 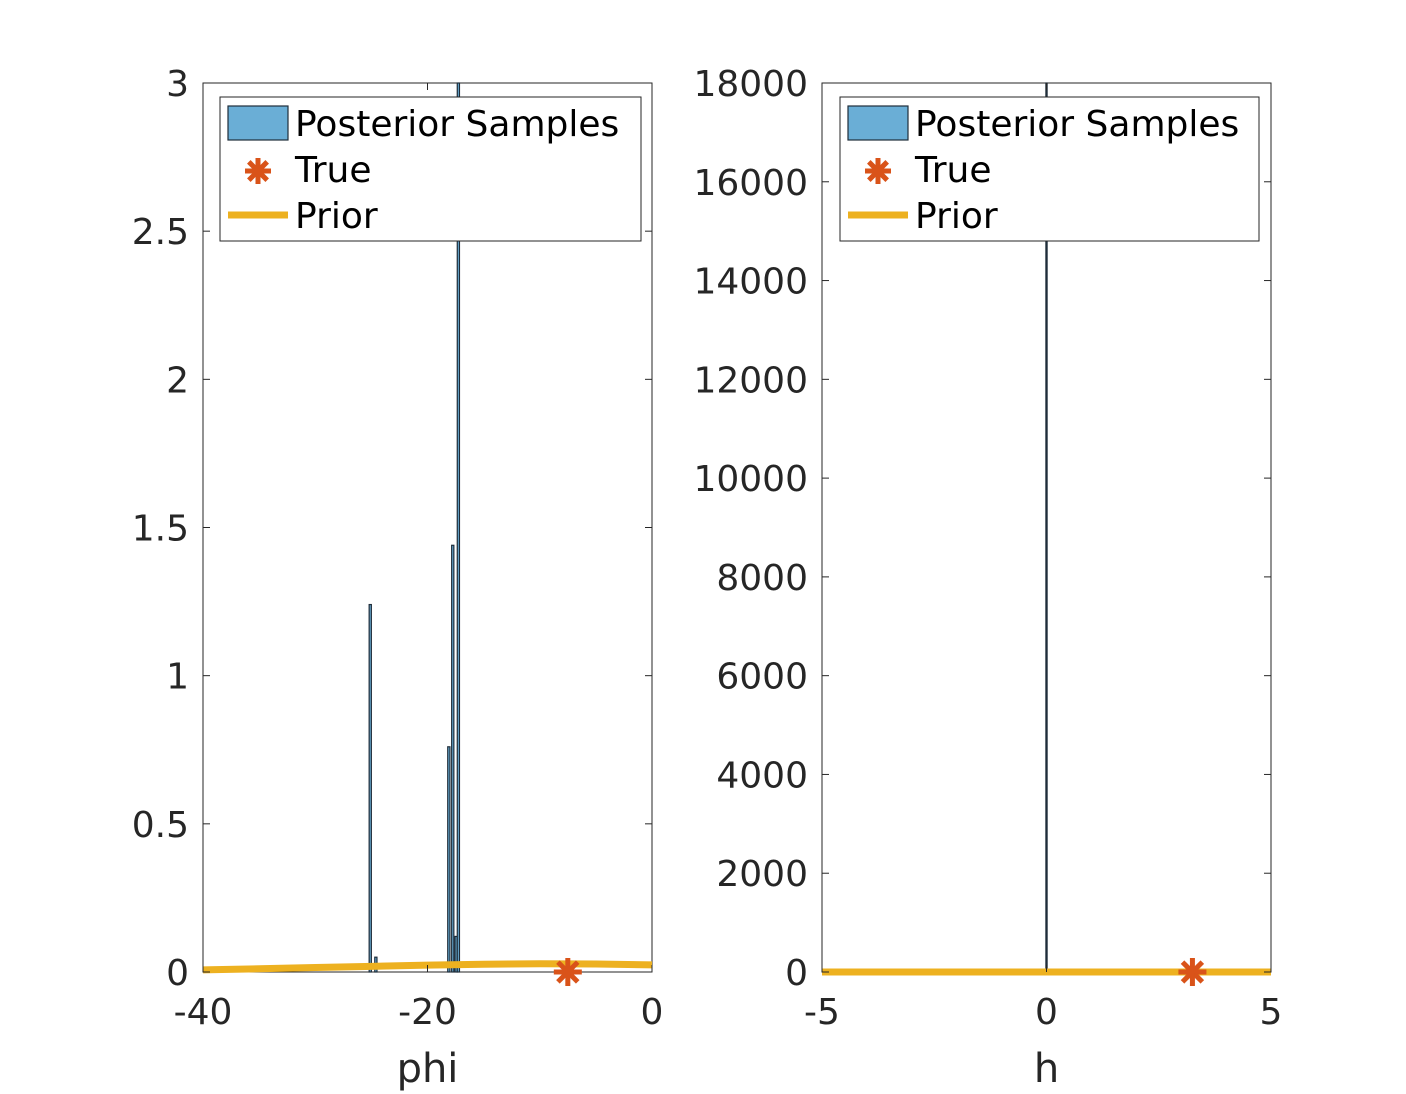 I want to click on y-tick-label: 1.5, so click(x=160, y=529).